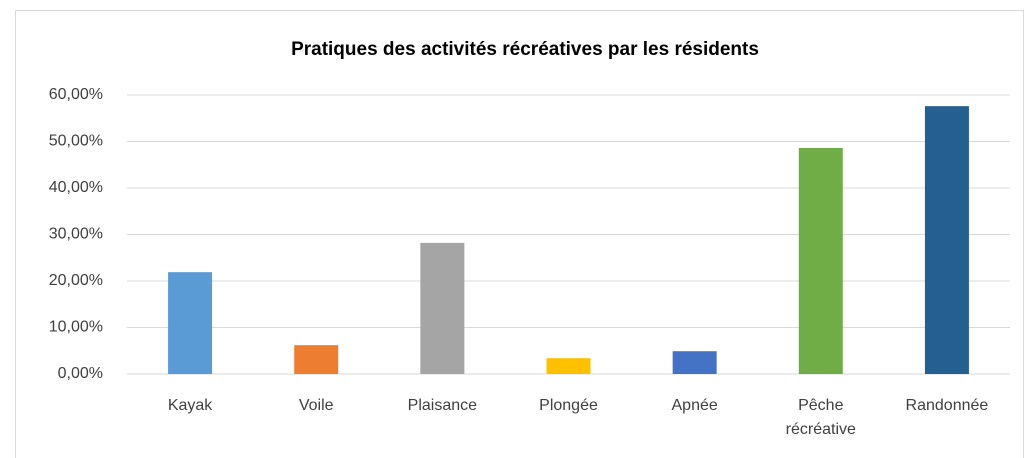 The image size is (1033, 458). Describe the element at coordinates (568, 405) in the screenshot. I see `x-tick-label: Plongée` at that location.